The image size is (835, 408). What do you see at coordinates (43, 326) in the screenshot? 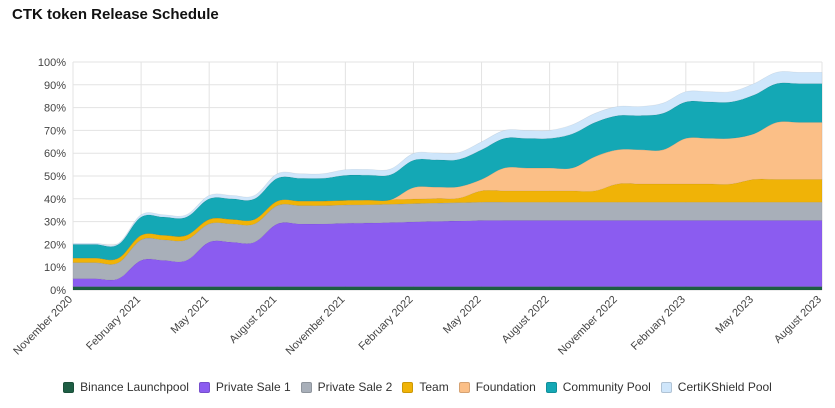
I see `x-tick-label: November 2020` at bounding box center [43, 326].